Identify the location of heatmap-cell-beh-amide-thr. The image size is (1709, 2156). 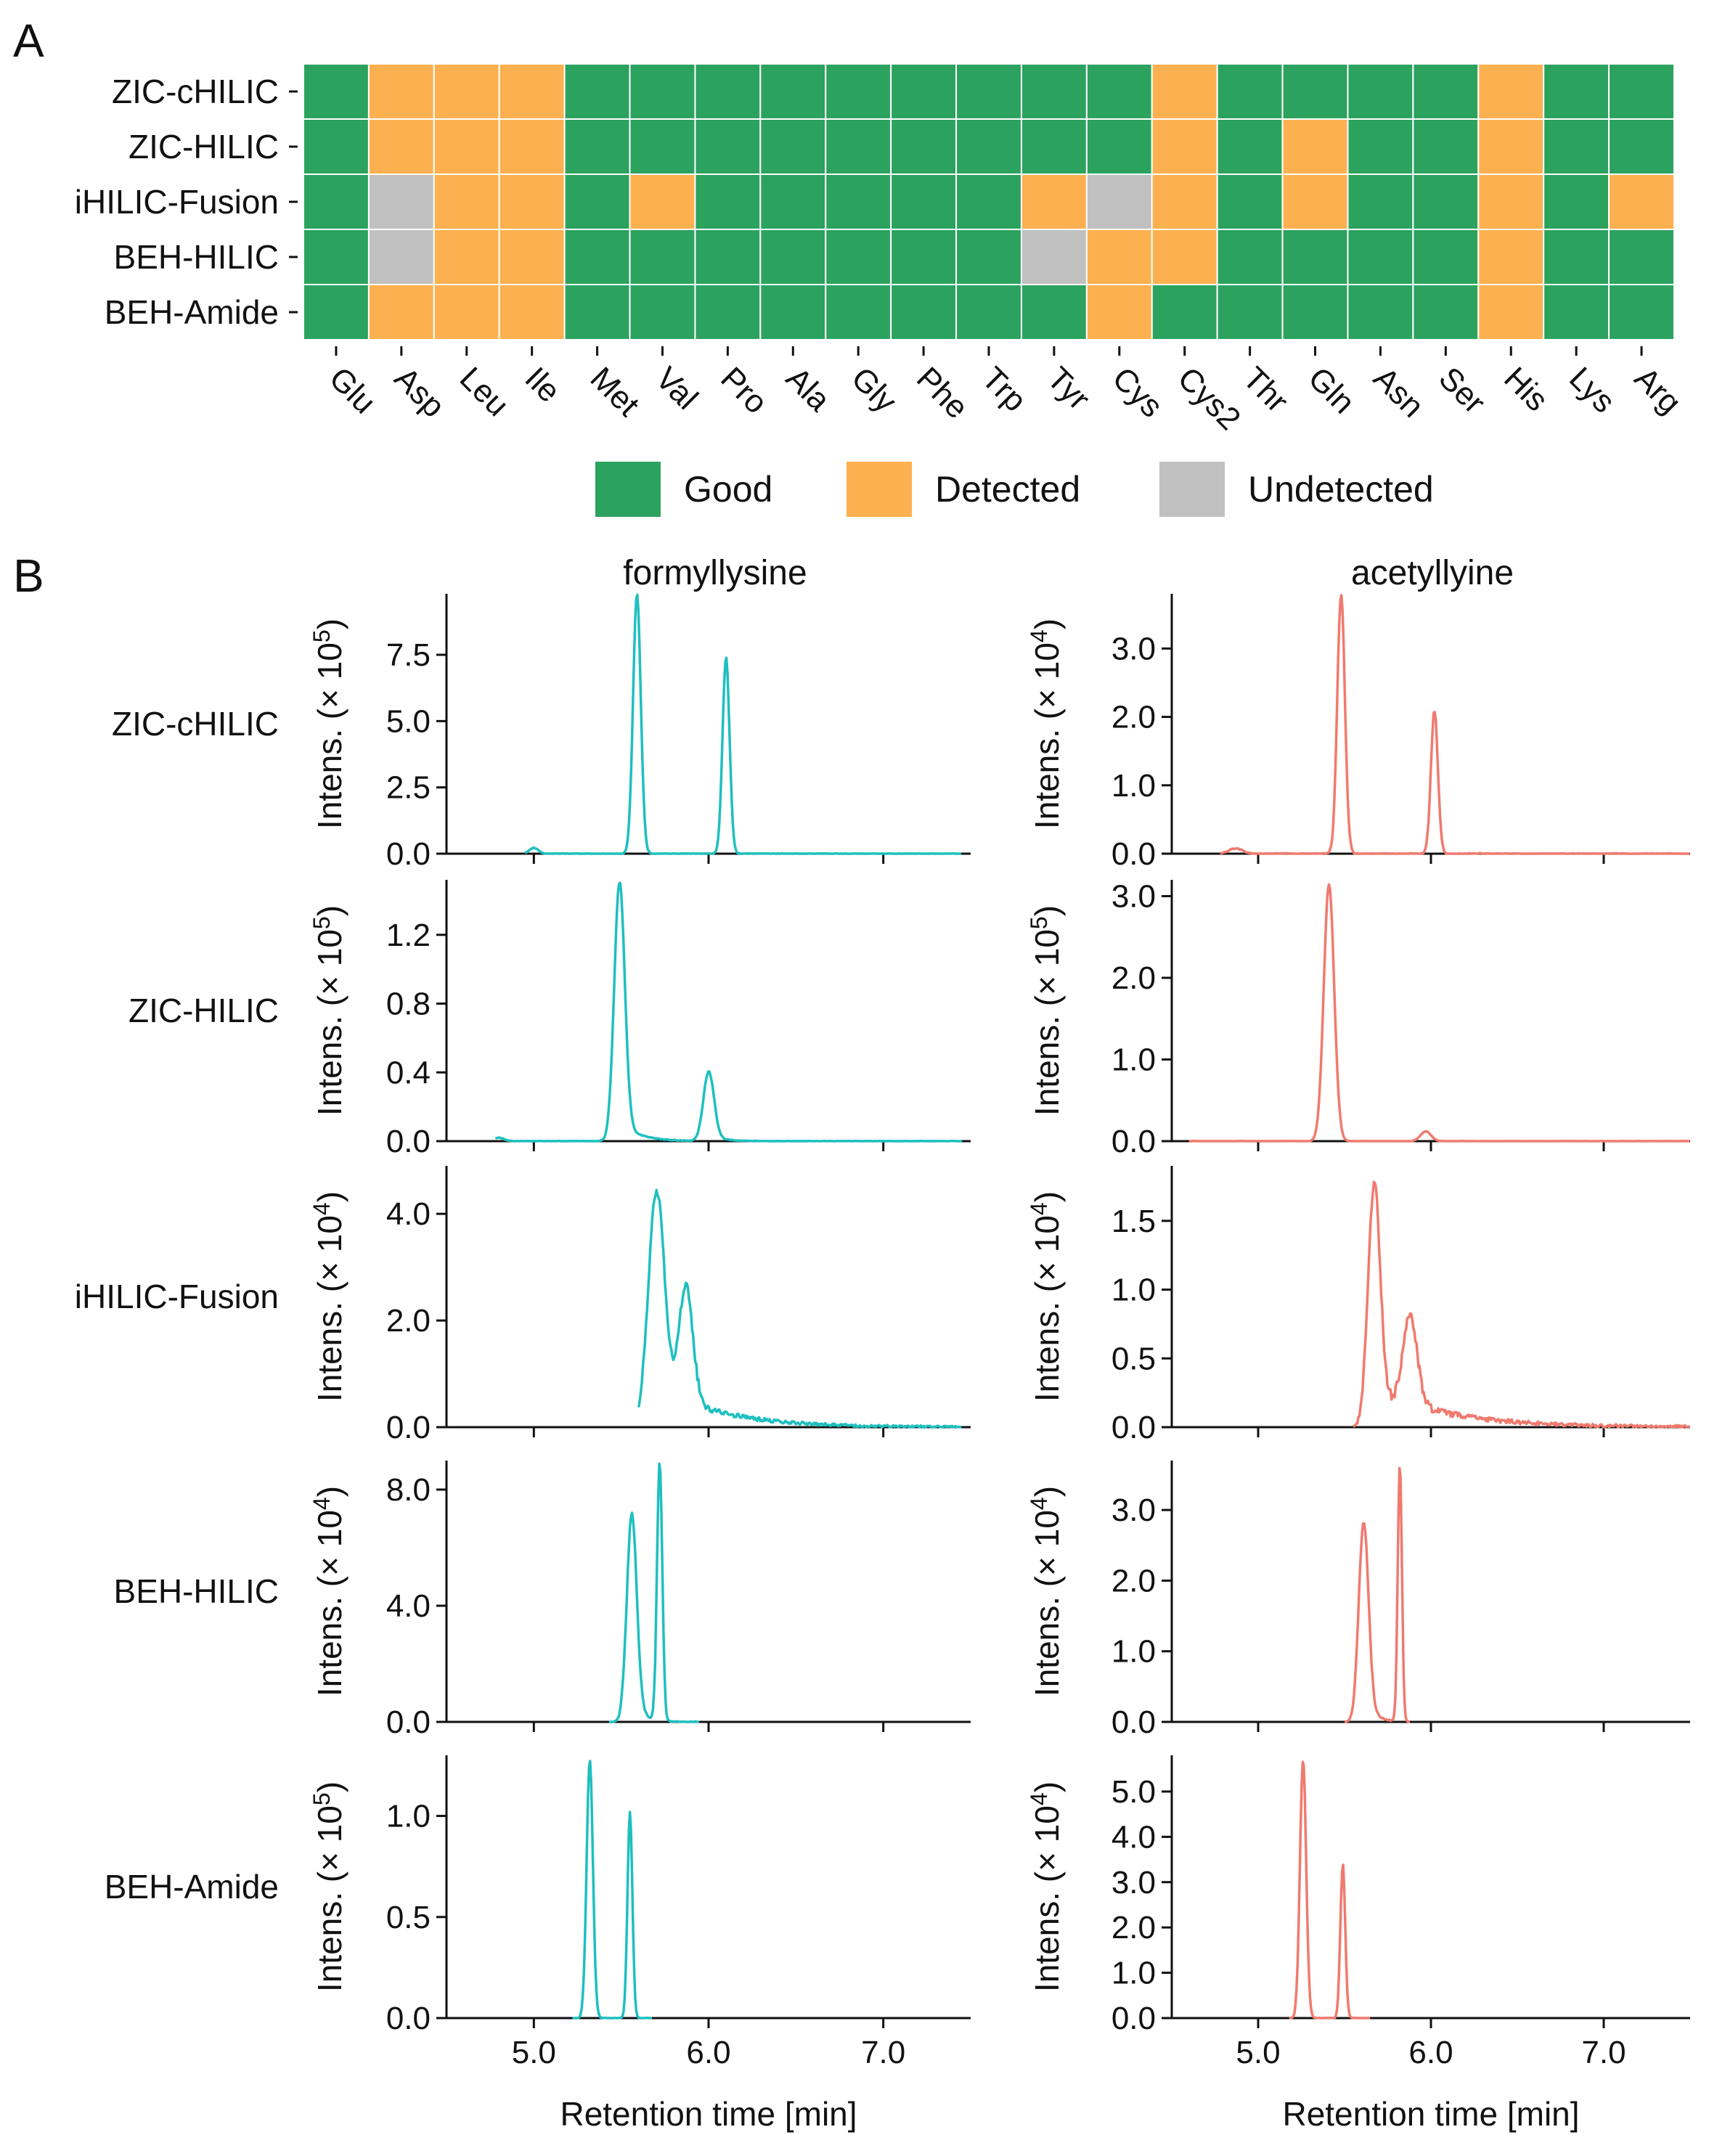
(1250, 312).